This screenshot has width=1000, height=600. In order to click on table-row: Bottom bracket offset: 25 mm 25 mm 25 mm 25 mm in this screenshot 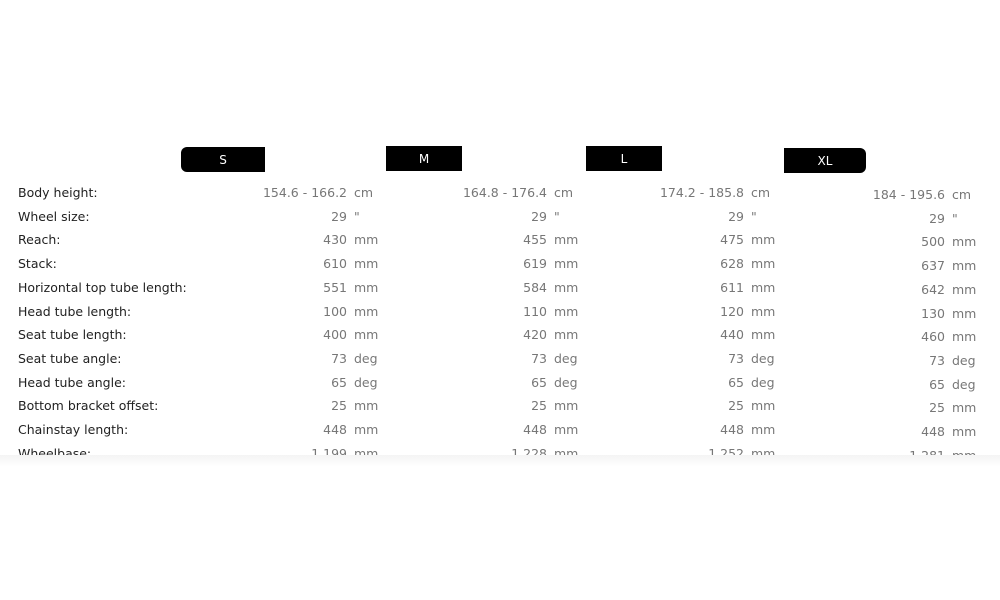, I will do `click(500, 408)`.